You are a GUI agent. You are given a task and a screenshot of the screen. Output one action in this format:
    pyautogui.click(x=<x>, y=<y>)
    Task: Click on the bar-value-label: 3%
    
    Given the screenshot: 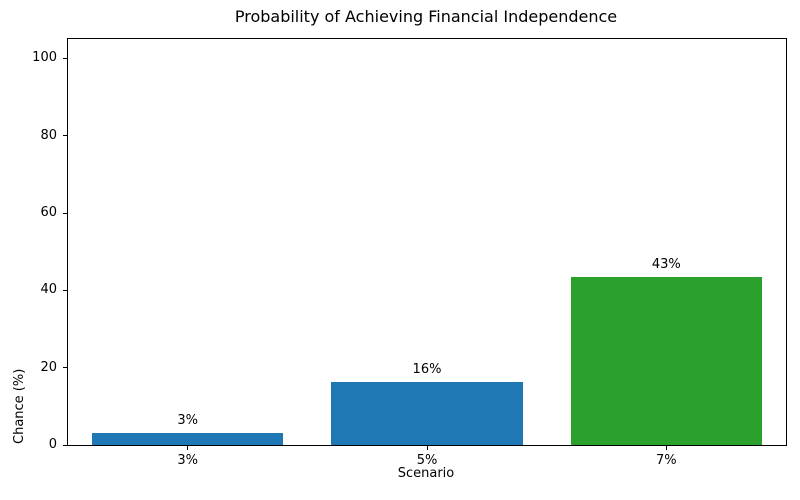 What is the action you would take?
    pyautogui.click(x=187, y=421)
    